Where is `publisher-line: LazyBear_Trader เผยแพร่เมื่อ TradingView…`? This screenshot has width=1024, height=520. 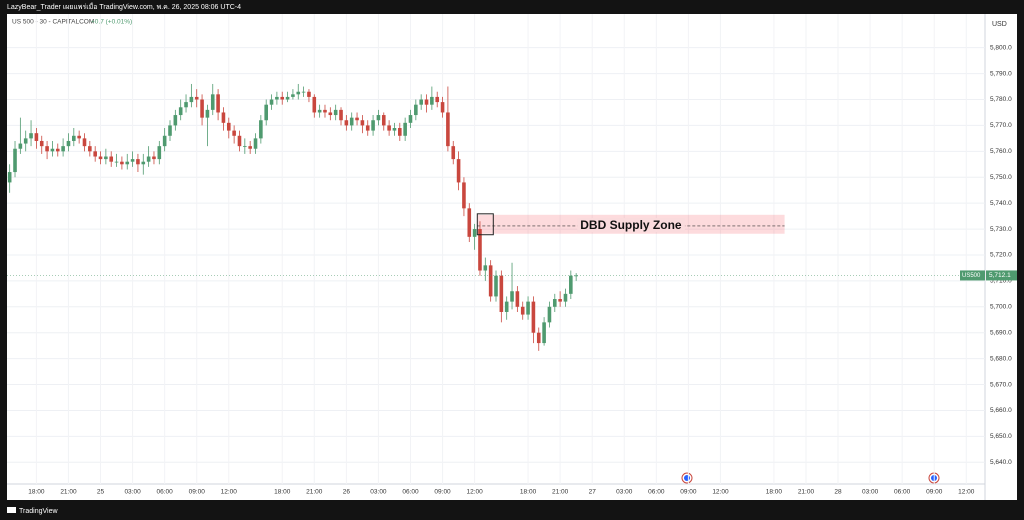
publisher-line: LazyBear_Trader เผยแพร่เมื่อ TradingView… is located at coordinates (124, 6).